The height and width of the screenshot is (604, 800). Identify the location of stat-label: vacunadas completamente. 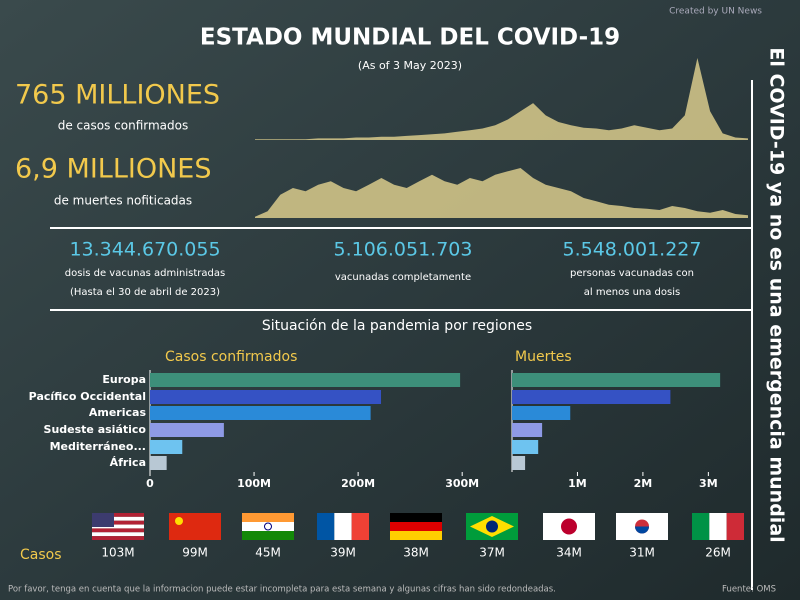
(403, 277).